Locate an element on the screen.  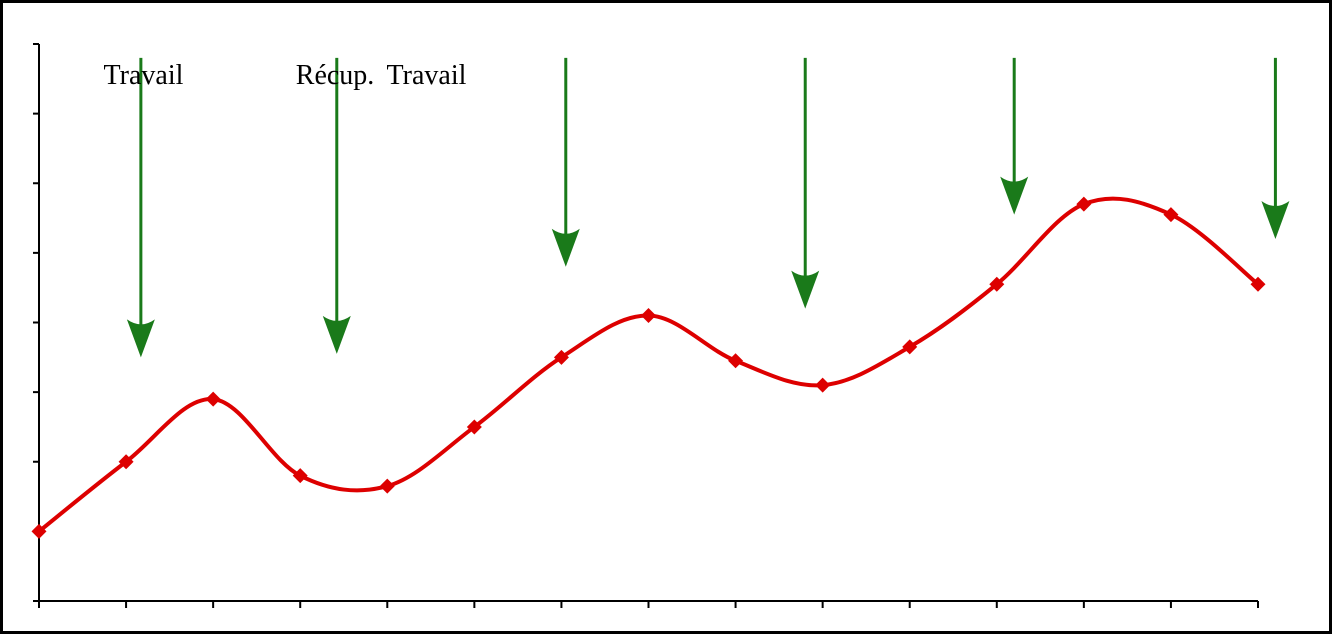
annotation-labels: Travail Récup. Travail is located at coordinates (285, 75).